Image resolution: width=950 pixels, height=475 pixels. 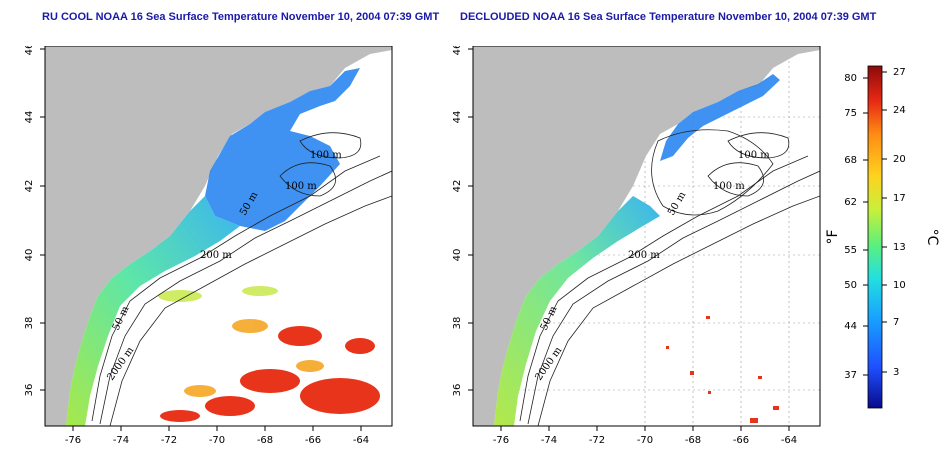 I want to click on right-x-axis: -76 -74 -72 -70 -68 -66 -64, so click(x=645, y=436).